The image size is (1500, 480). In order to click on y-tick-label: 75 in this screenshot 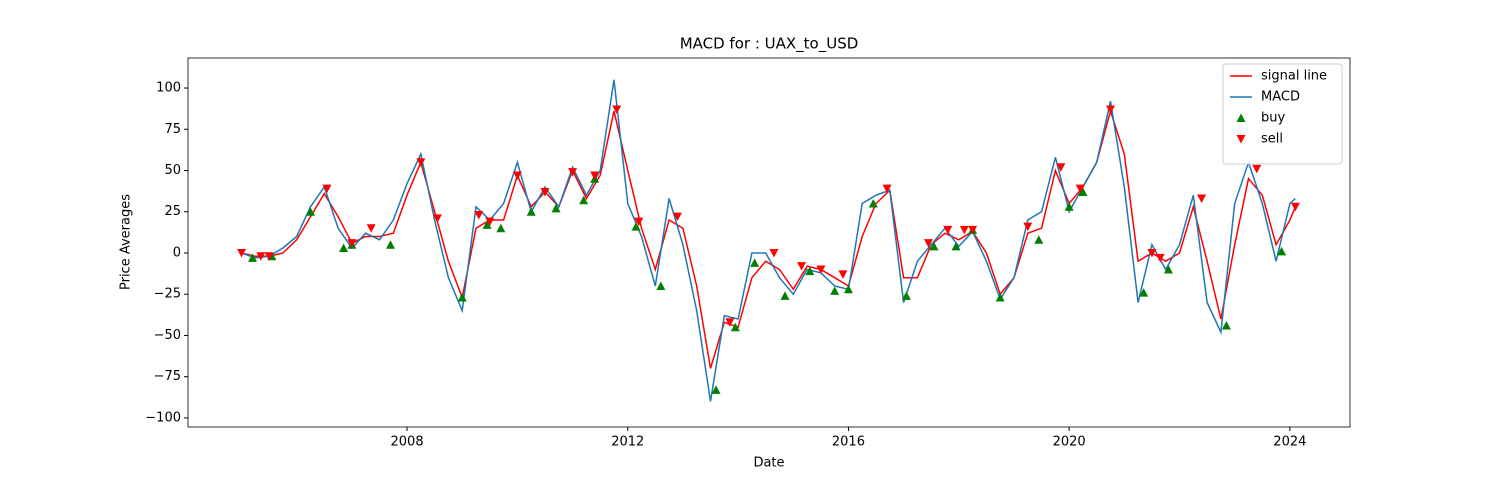, I will do `click(172, 129)`.